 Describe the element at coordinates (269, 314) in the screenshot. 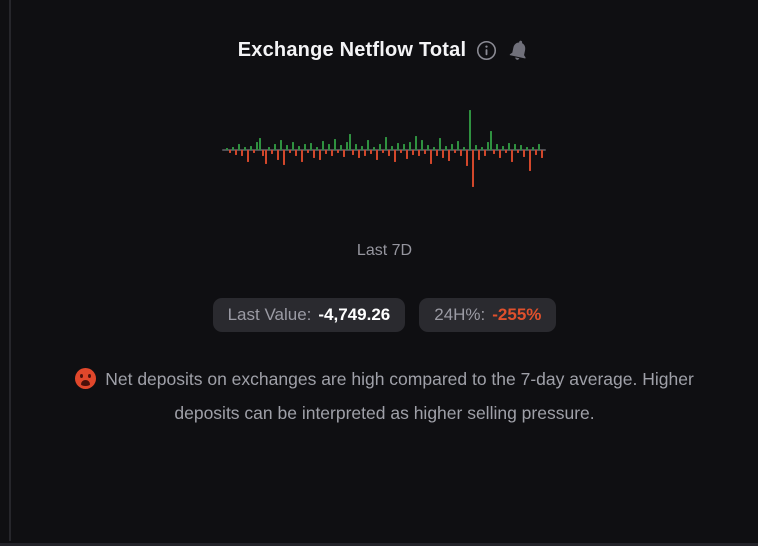

I see `last-value-label: Last Value:` at that location.